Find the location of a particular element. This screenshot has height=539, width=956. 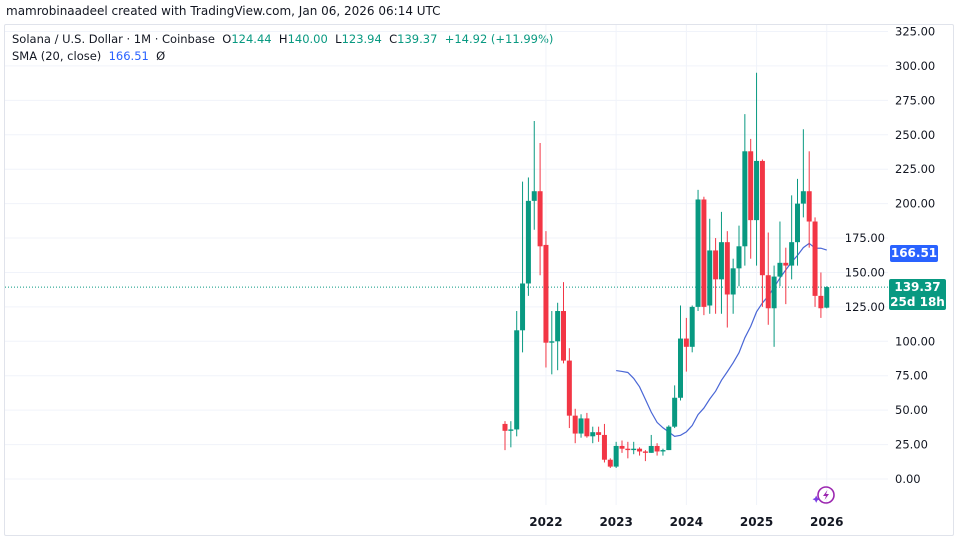

y-tick-label: 125.00 is located at coordinates (865, 307).